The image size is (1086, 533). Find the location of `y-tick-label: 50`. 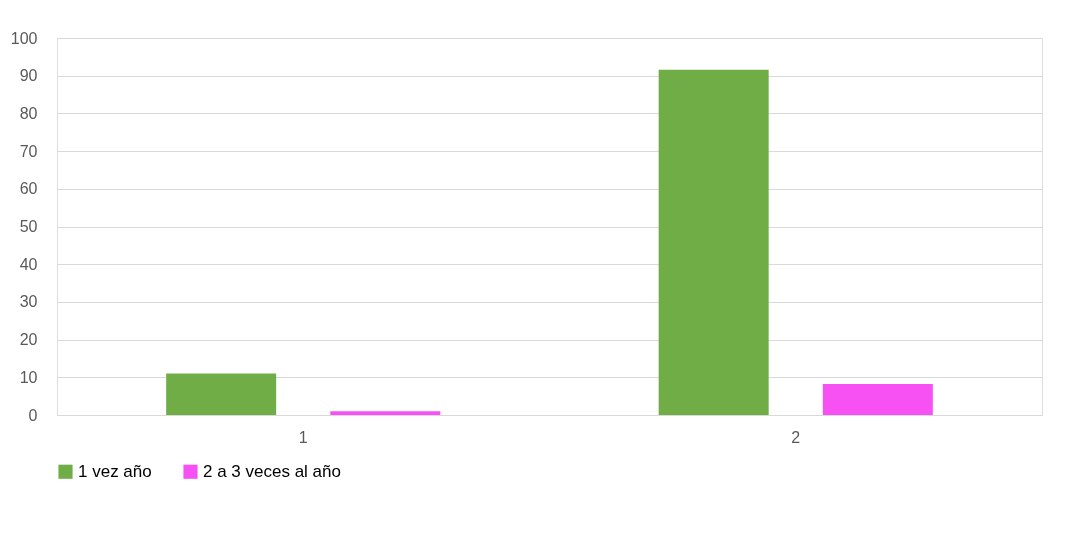

y-tick-label: 50 is located at coordinates (28, 226).